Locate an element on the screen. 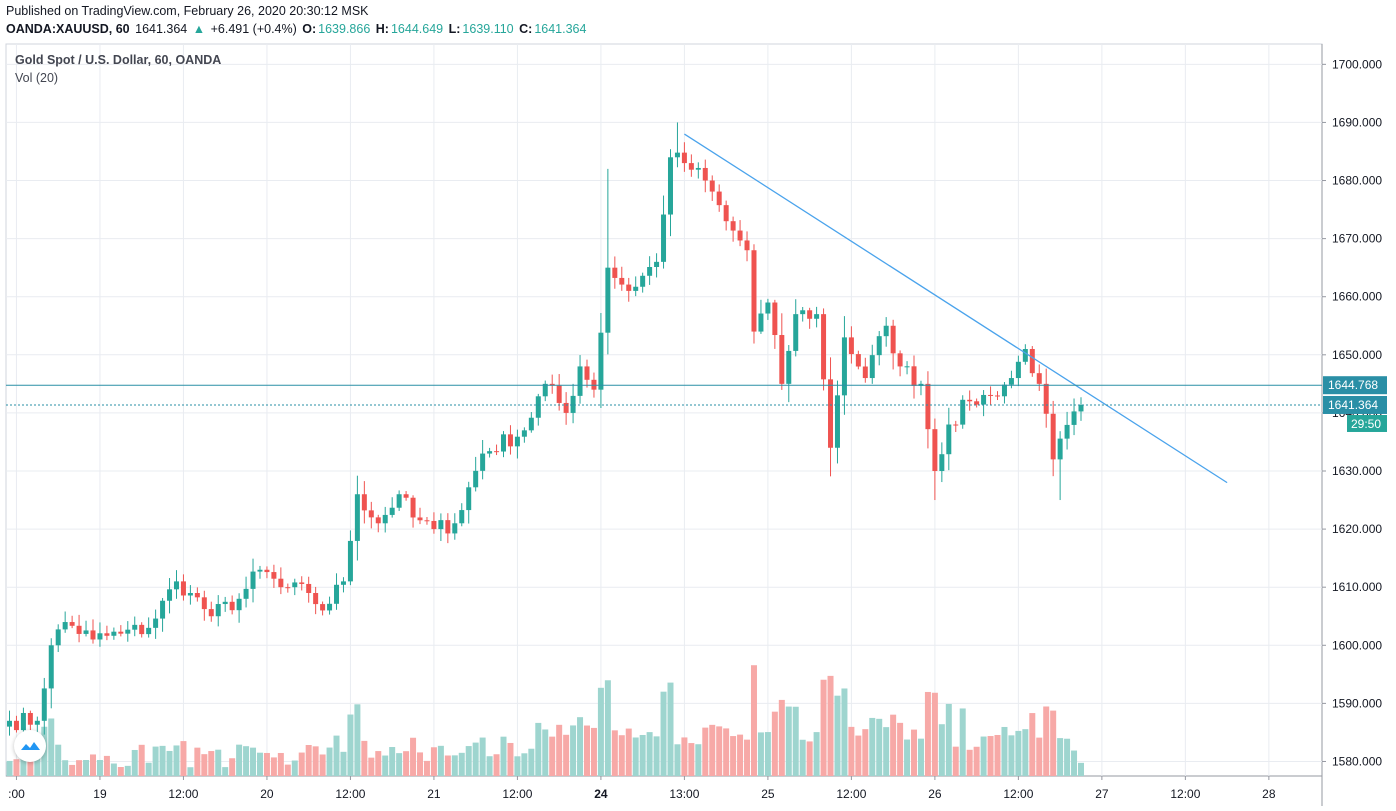 The height and width of the screenshot is (811, 1396). time-axis-label: 24 is located at coordinates (601, 794).